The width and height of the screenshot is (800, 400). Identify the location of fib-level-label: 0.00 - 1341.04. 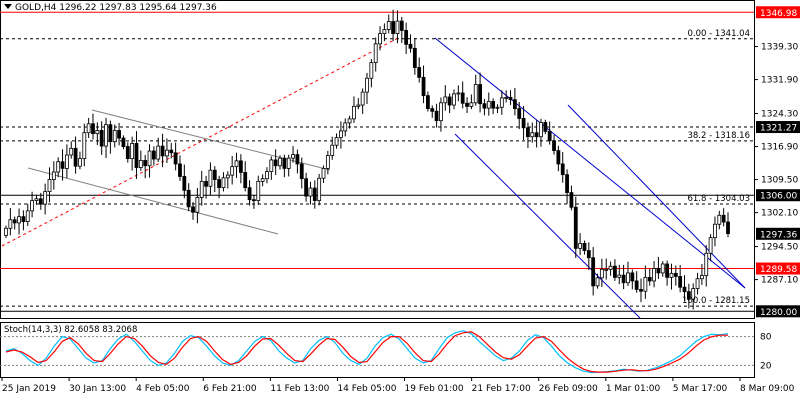
(718, 34).